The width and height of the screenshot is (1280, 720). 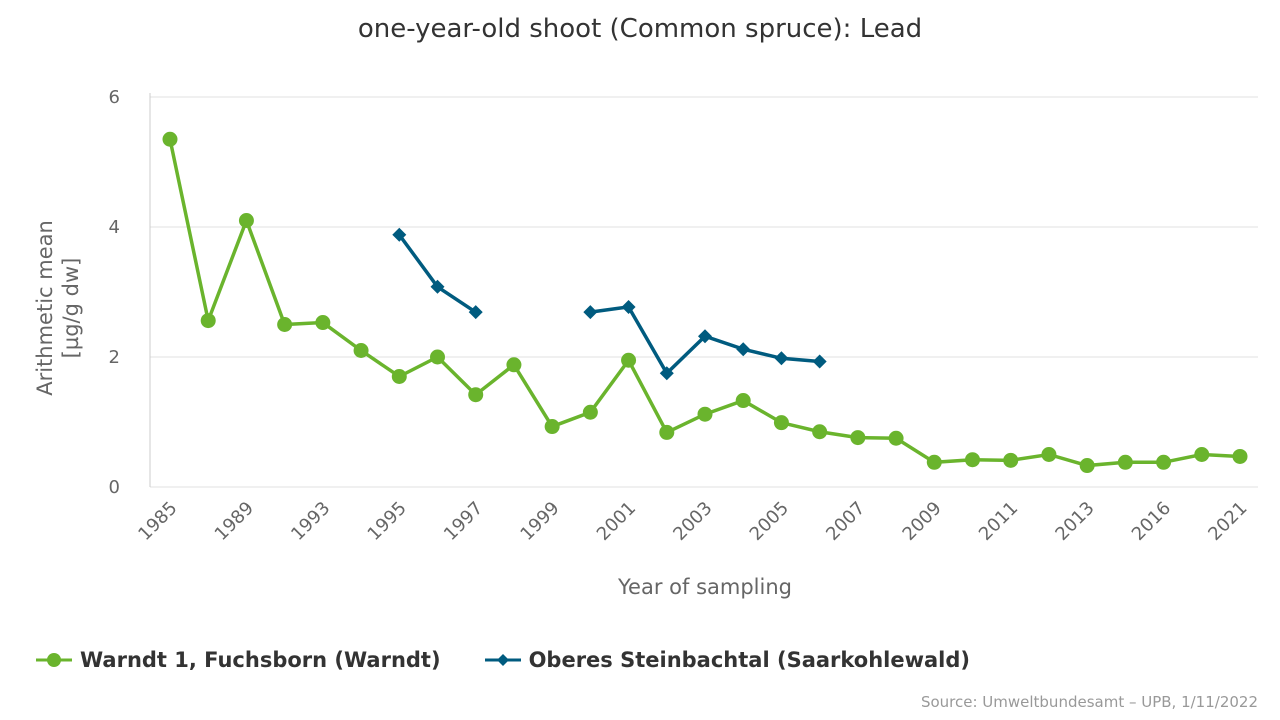 I want to click on y-tick-label: 0, so click(x=114, y=487).